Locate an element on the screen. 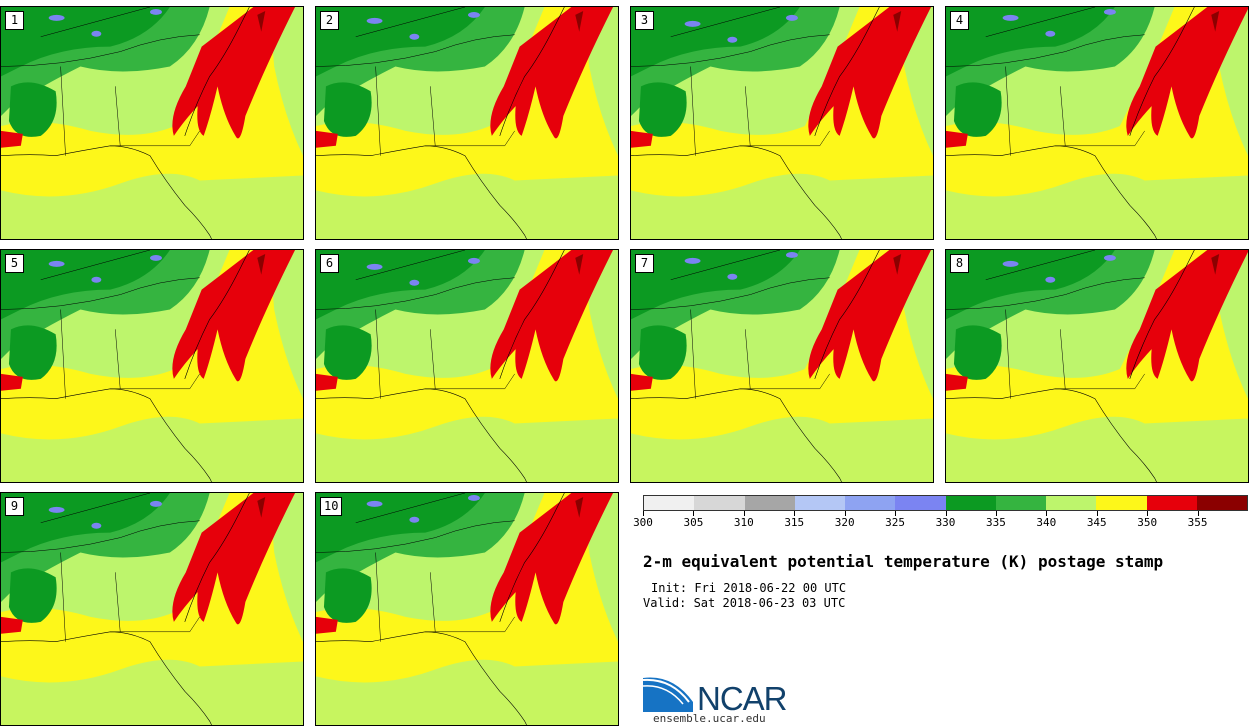  colorbar-tick-label: 320 is located at coordinates (844, 522).